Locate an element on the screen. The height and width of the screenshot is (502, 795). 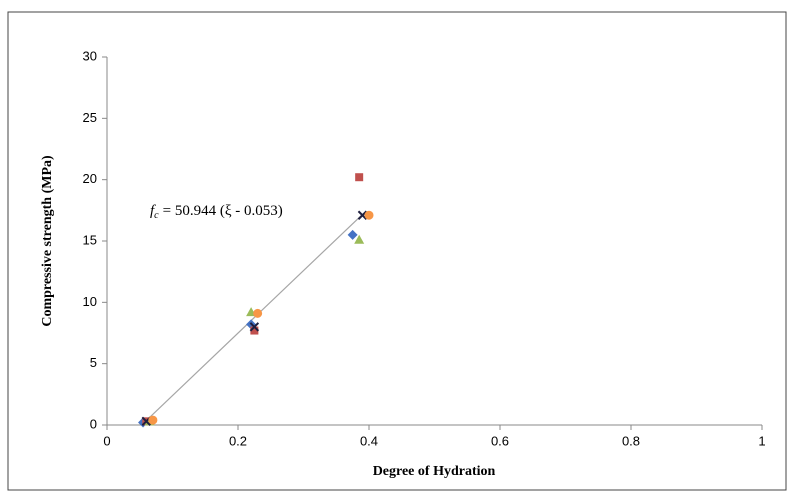
triangle-point is located at coordinates (359, 239).